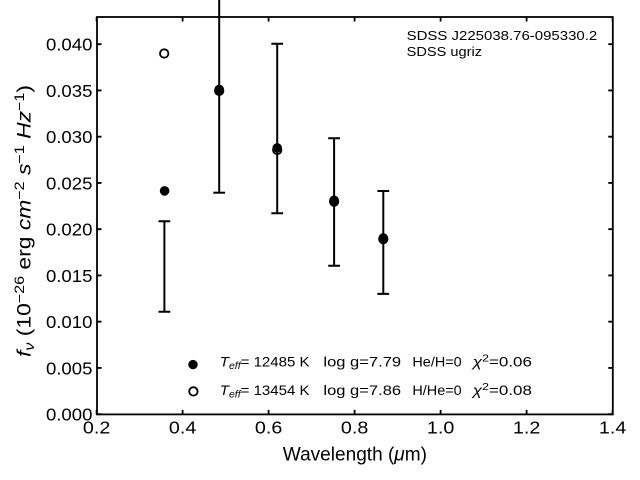  I want to click on svg-text: log g=7.79, so click(362, 363).